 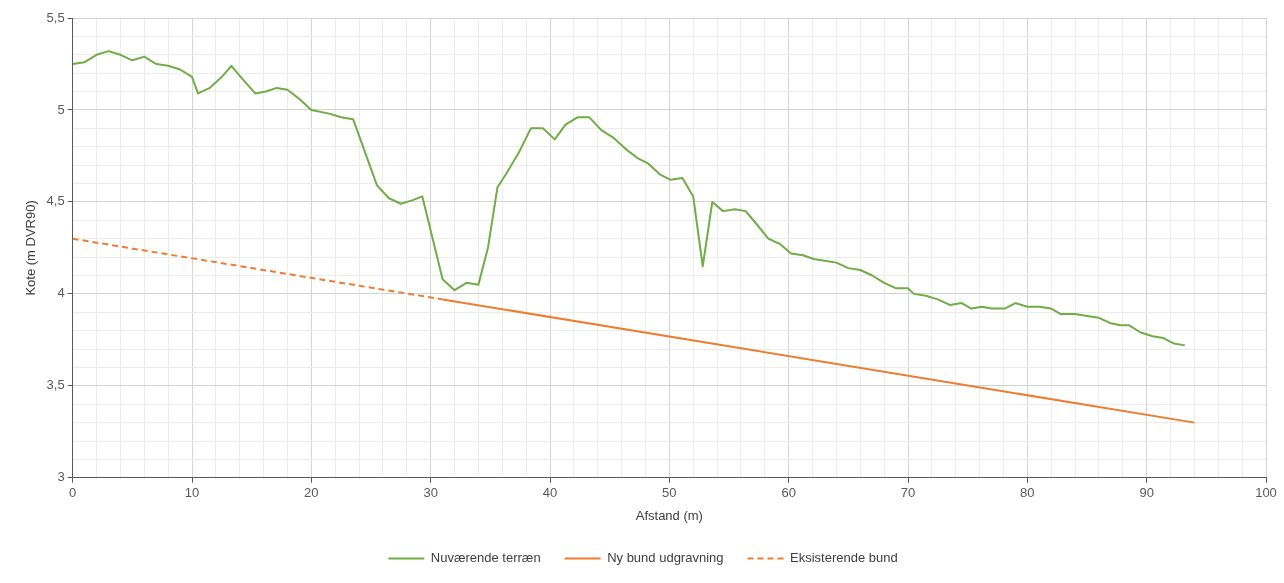 What do you see at coordinates (55, 201) in the screenshot?
I see `y-tick-label: 4,5` at bounding box center [55, 201].